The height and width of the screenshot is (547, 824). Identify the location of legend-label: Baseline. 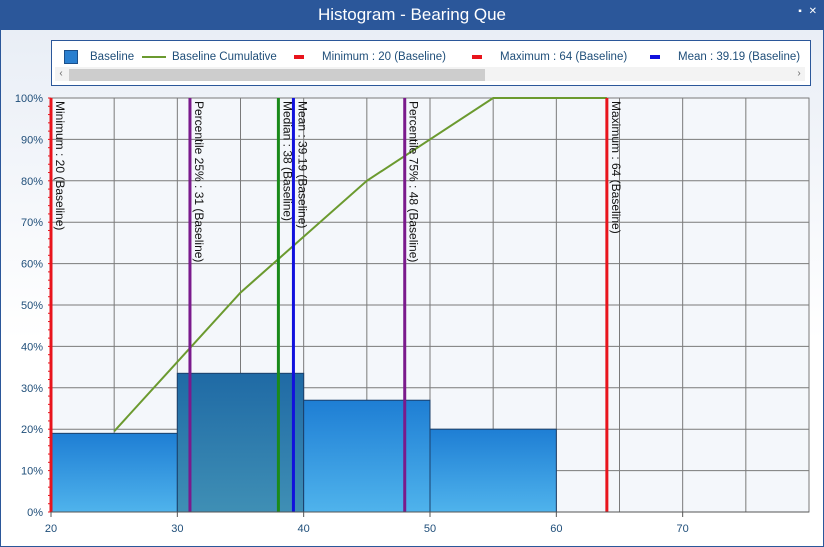
(112, 57).